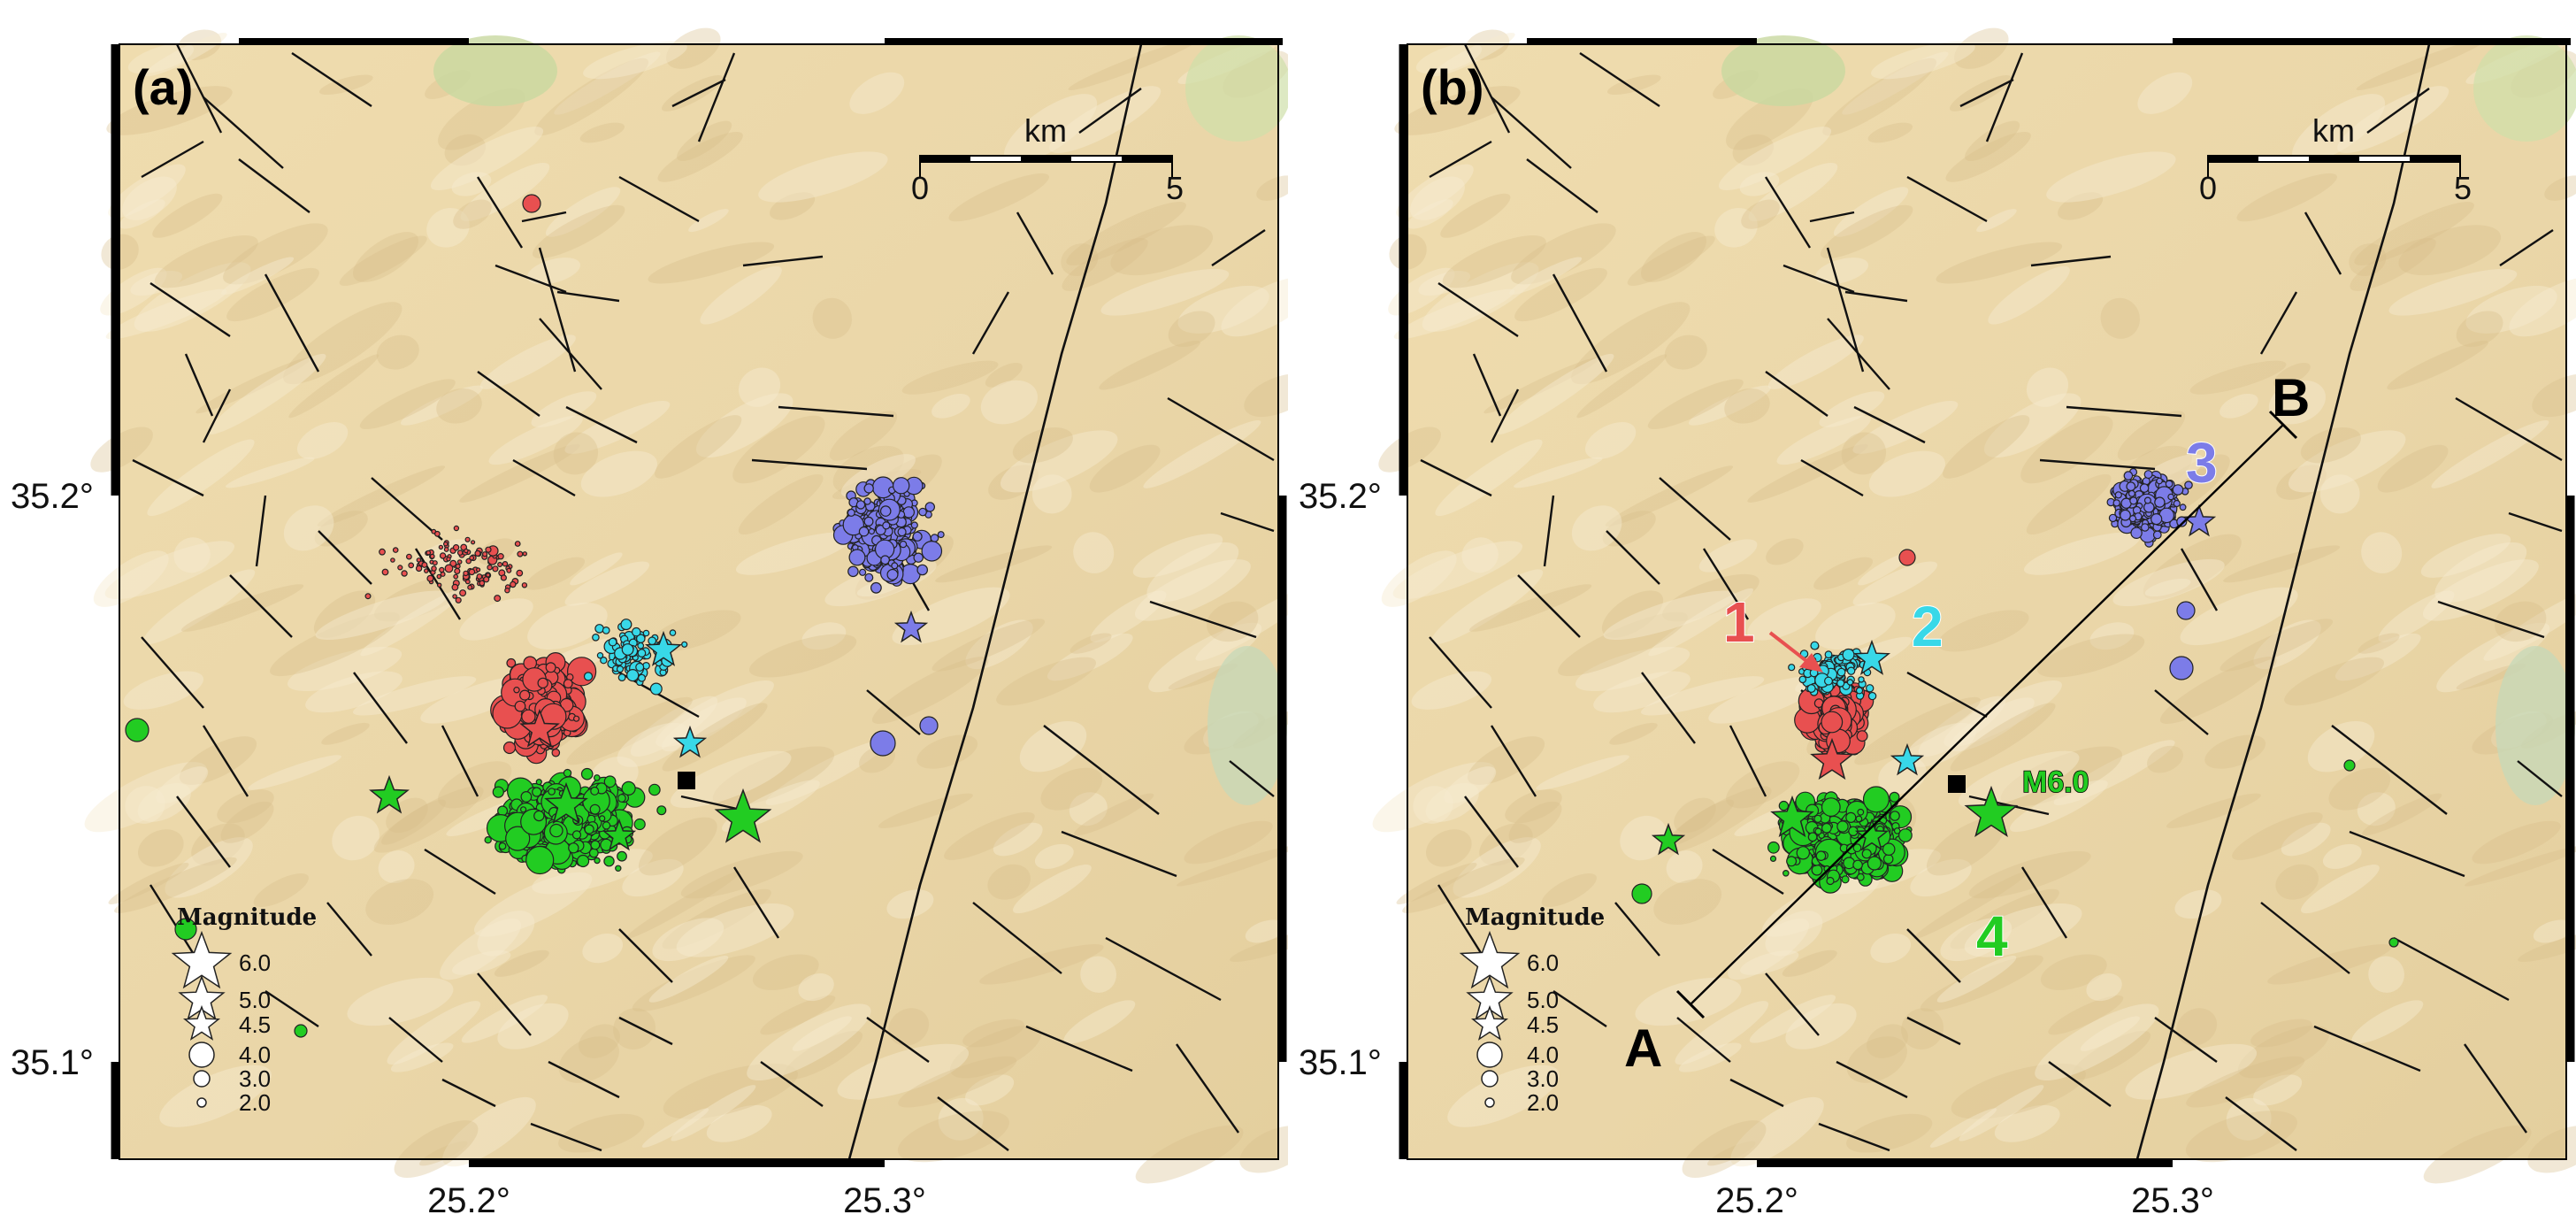 The image size is (2576, 1230). I want to click on y-tick-label: 35.2°, so click(52, 497).